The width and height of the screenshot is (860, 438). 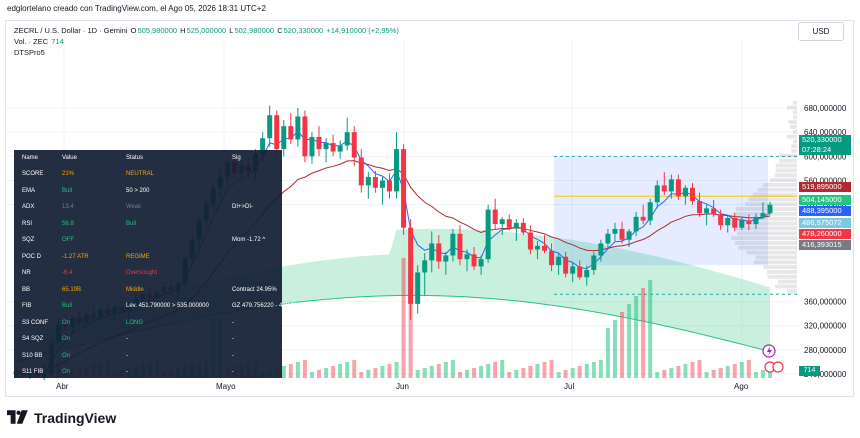 What do you see at coordinates (32, 174) in the screenshot?
I see `dts-cell-name: SCORE` at bounding box center [32, 174].